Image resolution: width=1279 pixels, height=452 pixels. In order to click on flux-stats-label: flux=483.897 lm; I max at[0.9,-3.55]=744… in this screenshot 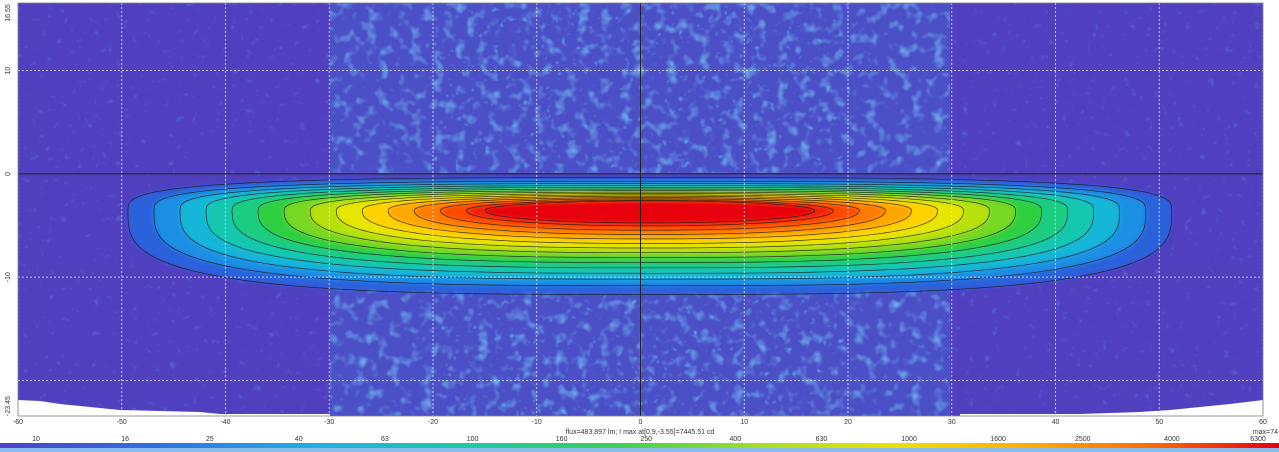, I will do `click(640, 432)`.